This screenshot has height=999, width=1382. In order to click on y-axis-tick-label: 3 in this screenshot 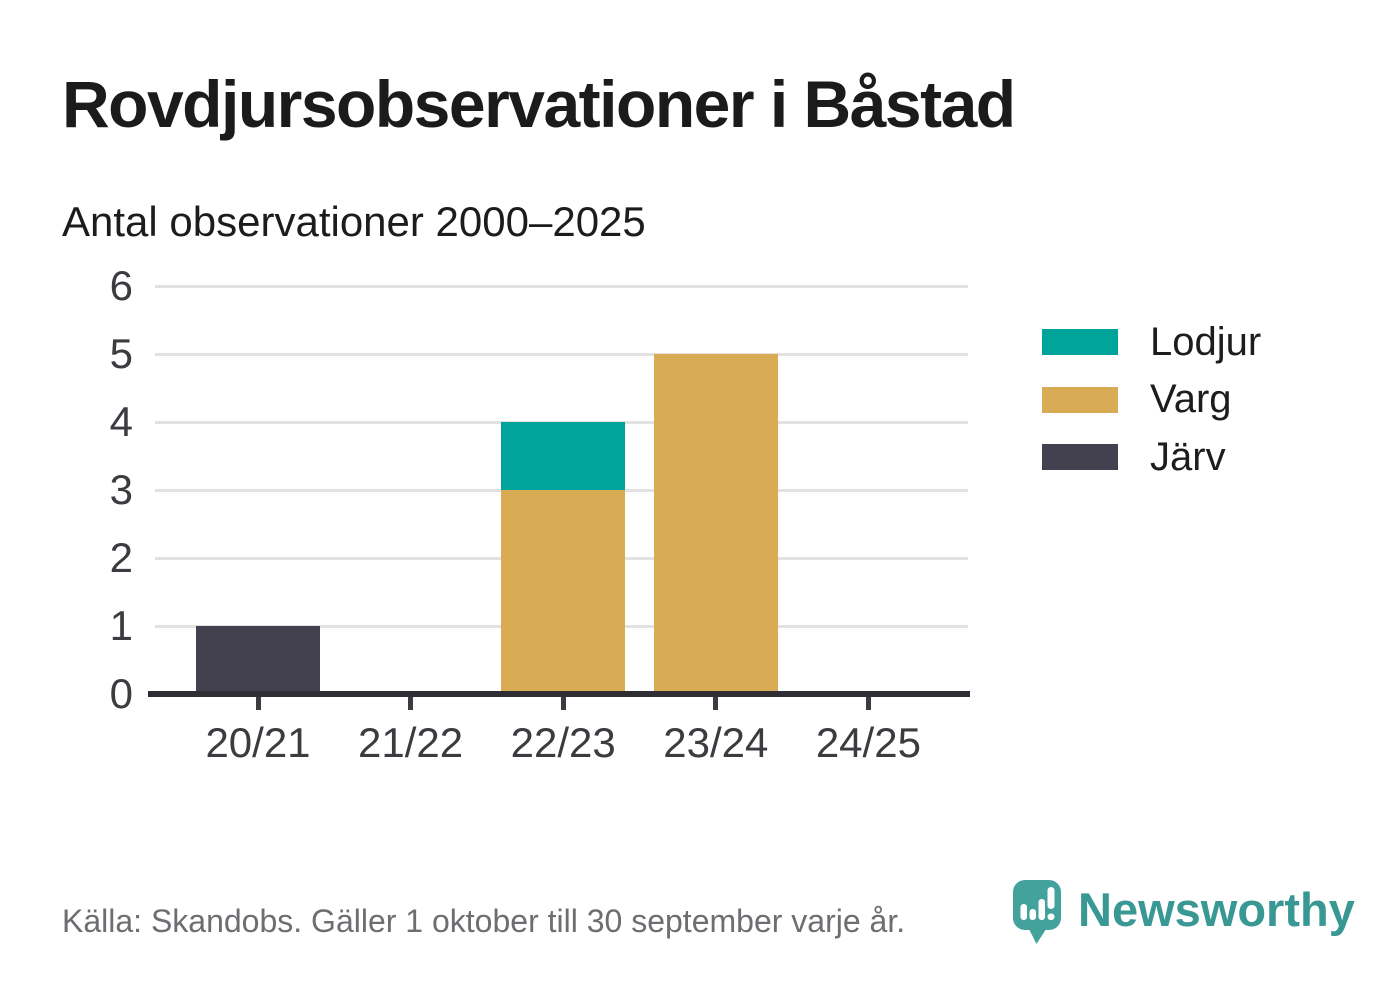, I will do `click(121, 489)`.